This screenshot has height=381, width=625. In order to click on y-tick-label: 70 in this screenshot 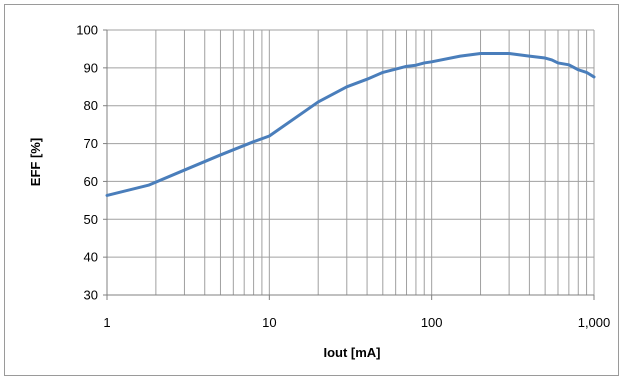, I will do `click(91, 143)`.